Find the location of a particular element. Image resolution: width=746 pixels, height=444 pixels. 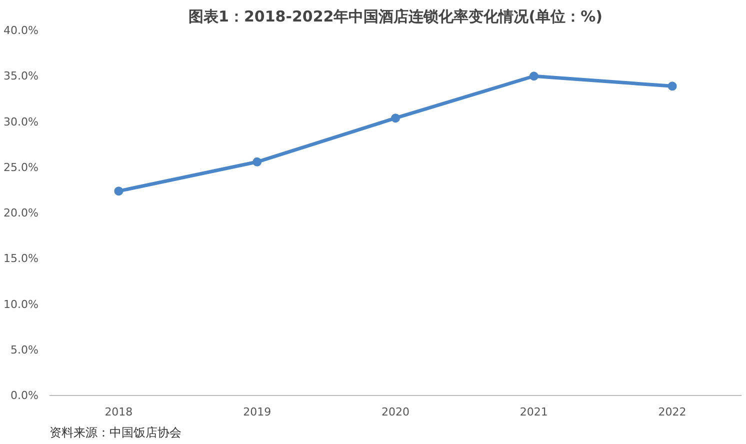

y-tick-label: 20.0% is located at coordinates (21, 213).